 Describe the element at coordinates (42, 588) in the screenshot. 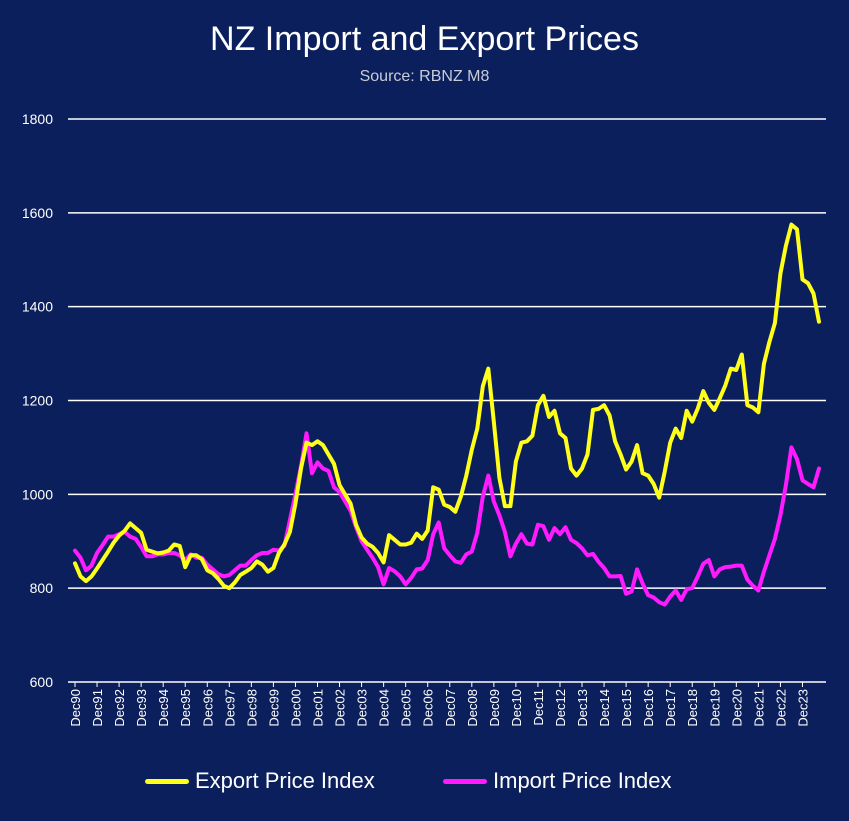

I see `y-tick-label: 800` at that location.